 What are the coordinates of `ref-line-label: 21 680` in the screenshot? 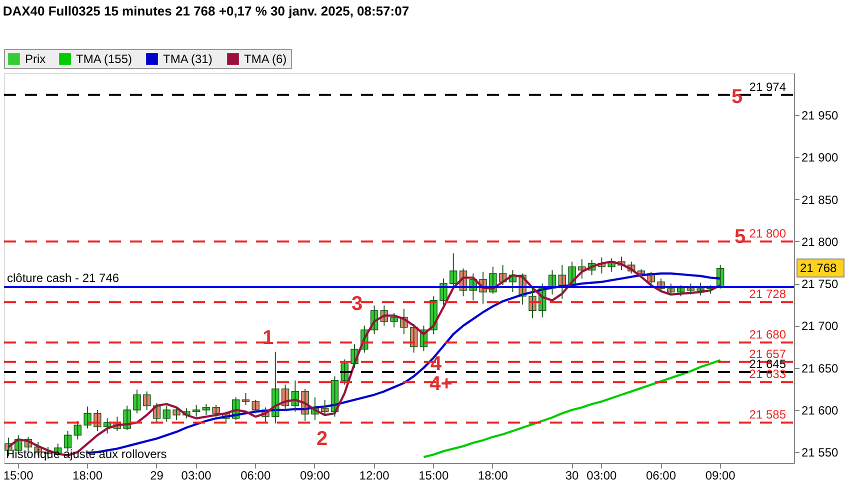 It's located at (767, 335).